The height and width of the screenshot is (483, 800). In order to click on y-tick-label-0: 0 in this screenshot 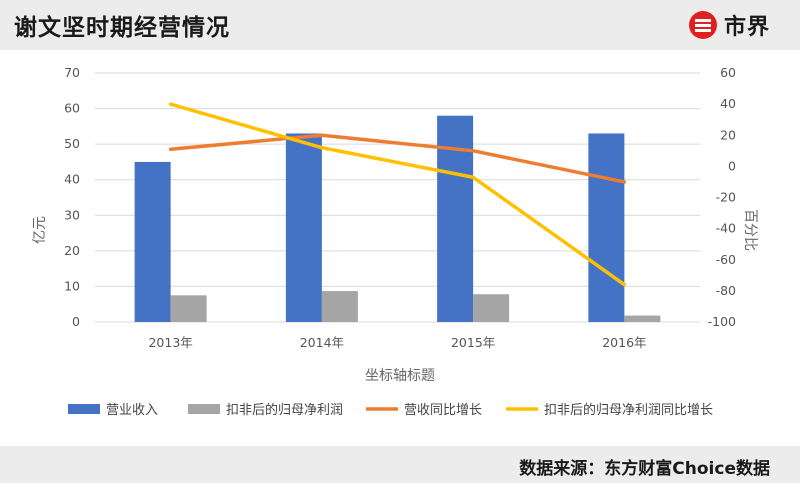, I will do `click(76, 321)`.